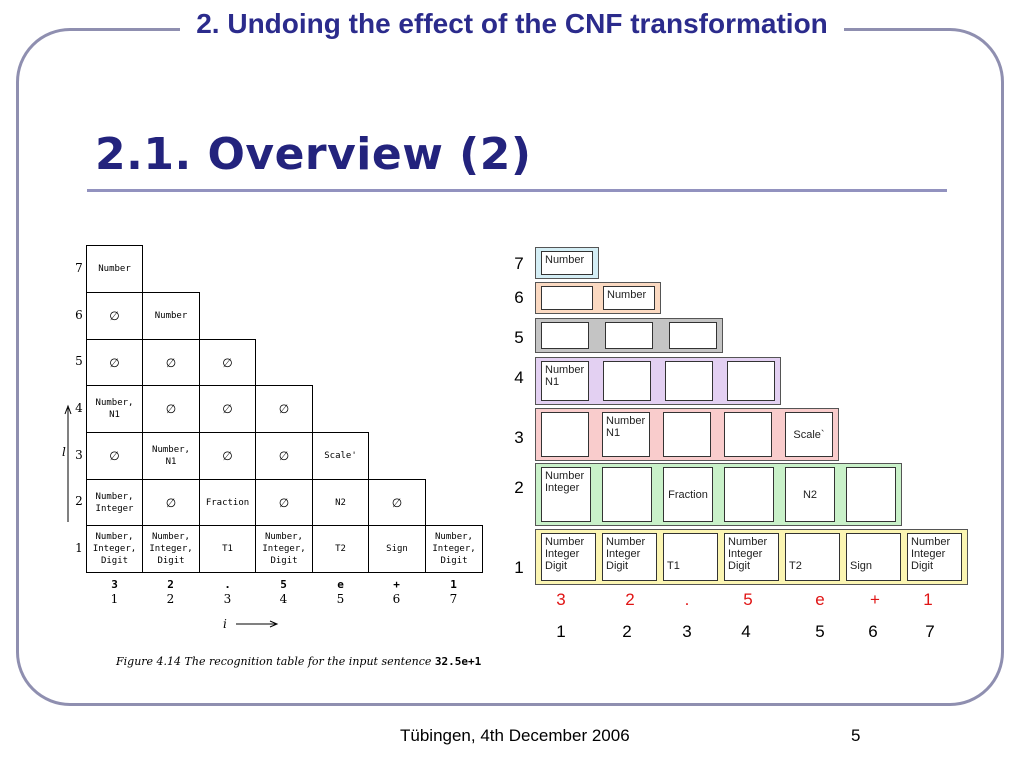  Describe the element at coordinates (397, 549) in the screenshot. I see `table-cell: Sign` at that location.